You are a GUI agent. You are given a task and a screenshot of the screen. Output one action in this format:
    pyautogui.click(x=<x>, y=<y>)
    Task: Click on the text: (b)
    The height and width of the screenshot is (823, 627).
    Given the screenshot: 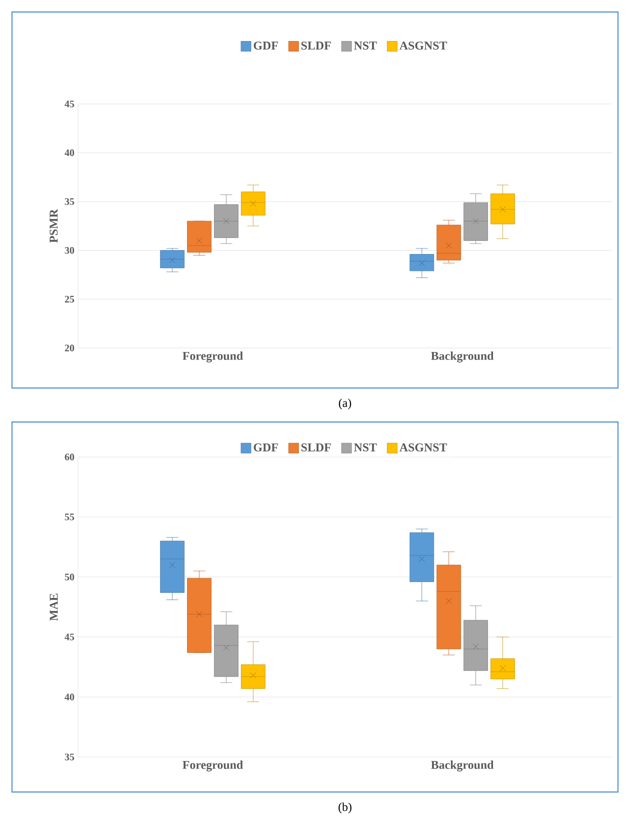 What is the action you would take?
    pyautogui.click(x=345, y=808)
    